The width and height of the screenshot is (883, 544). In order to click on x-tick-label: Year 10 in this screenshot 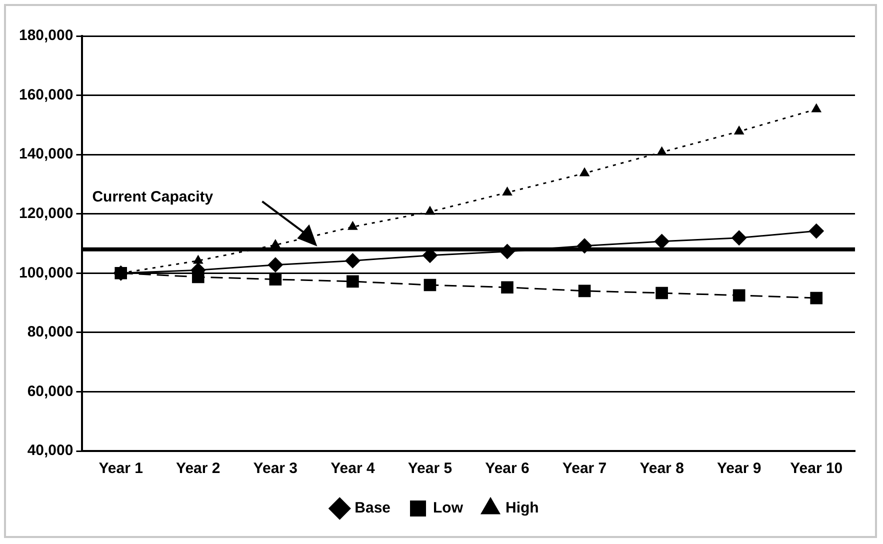, I will do `click(816, 469)`.